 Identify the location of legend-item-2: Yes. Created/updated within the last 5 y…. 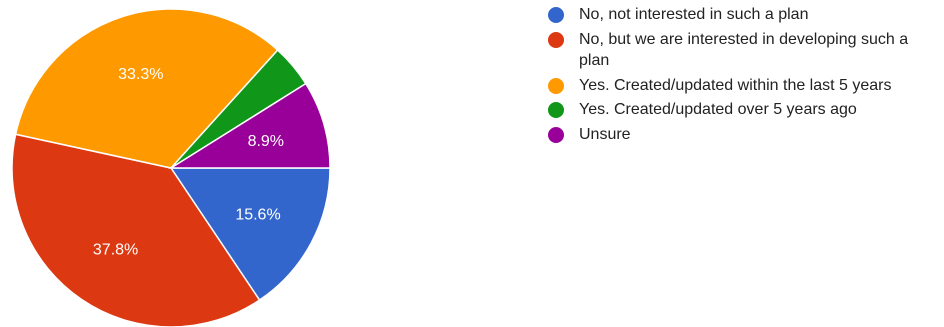
(743, 86).